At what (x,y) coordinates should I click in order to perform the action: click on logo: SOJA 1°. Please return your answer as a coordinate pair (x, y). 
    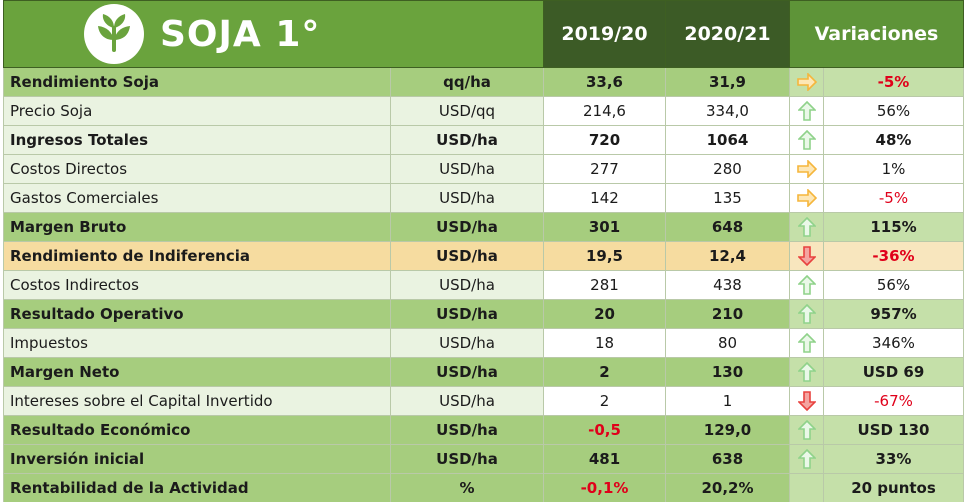
    Looking at the image, I should click on (273, 34).